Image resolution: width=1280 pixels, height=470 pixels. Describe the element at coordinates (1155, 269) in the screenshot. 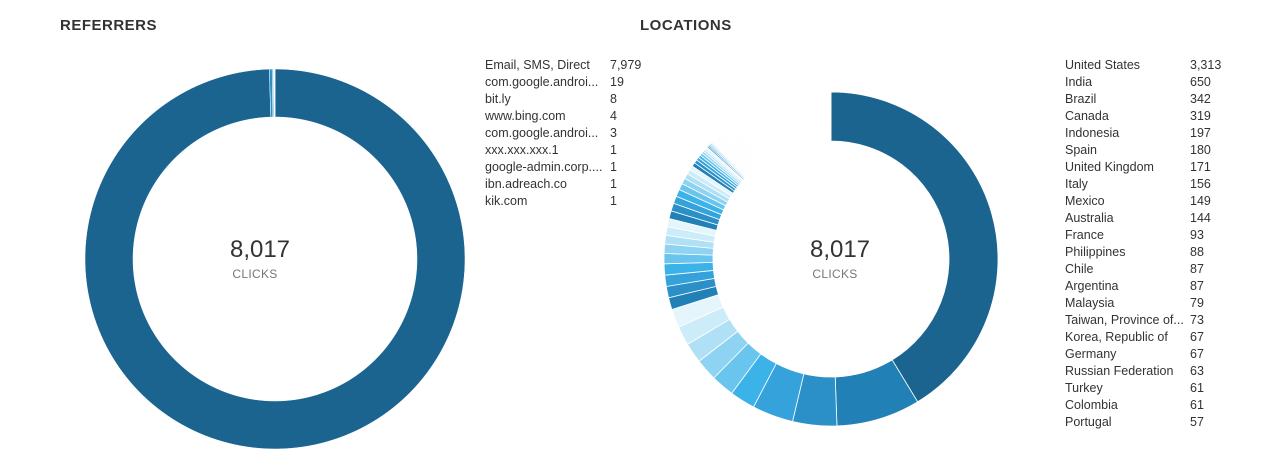

I see `legend-row: Chile 87` at that location.